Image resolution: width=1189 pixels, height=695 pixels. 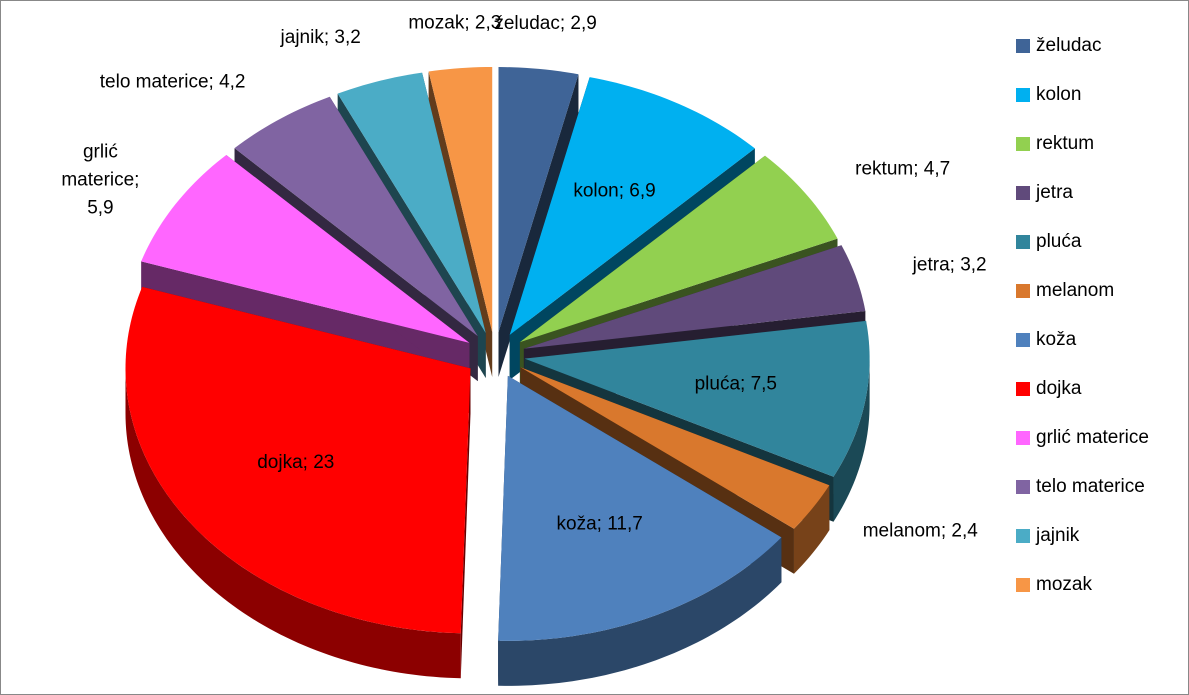 I want to click on data-label: jetra; 3,2, so click(x=949, y=264).